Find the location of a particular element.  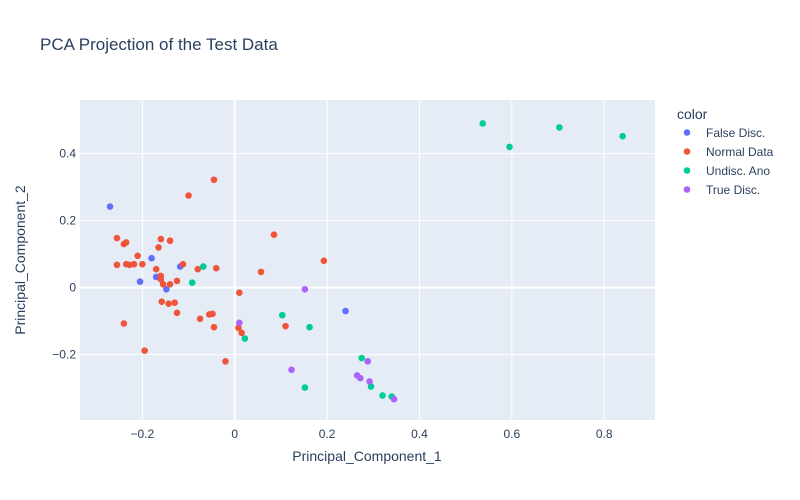

legend-label-normal-data: Normal Data is located at coordinates (740, 152).